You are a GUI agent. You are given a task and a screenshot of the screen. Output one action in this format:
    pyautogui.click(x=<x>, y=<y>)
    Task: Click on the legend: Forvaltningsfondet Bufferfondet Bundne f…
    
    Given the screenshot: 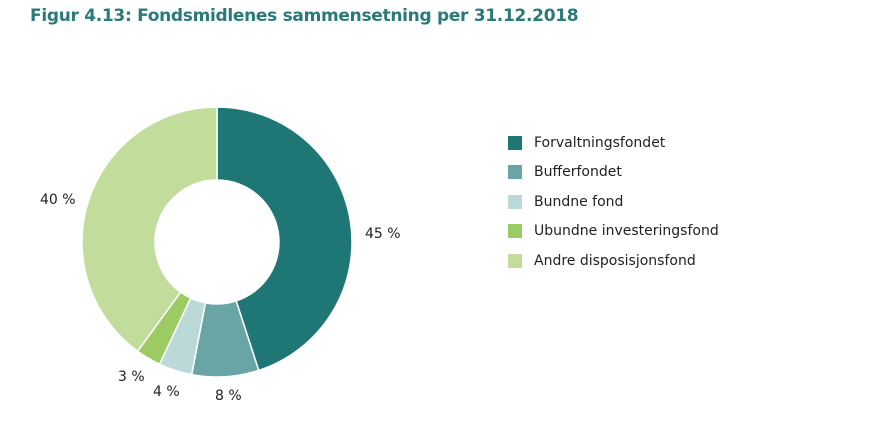 What is the action you would take?
    pyautogui.click(x=613, y=202)
    